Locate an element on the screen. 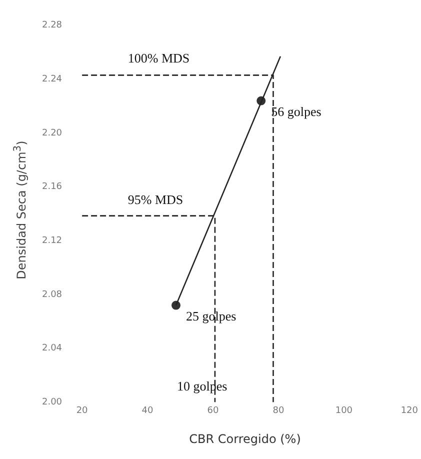 This screenshot has width=421, height=459. annotation: 95% MDS is located at coordinates (156, 200).